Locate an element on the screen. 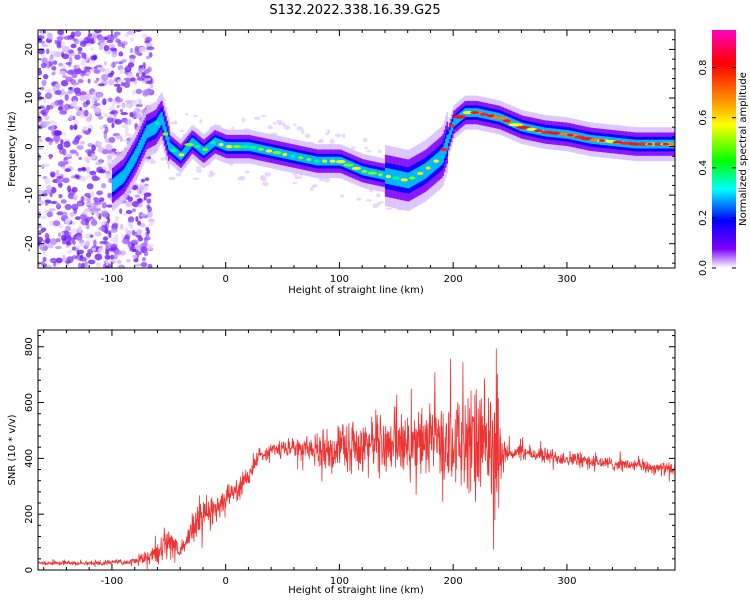 The image size is (750, 600). colorbar-tick-label: 0.6 is located at coordinates (703, 118).